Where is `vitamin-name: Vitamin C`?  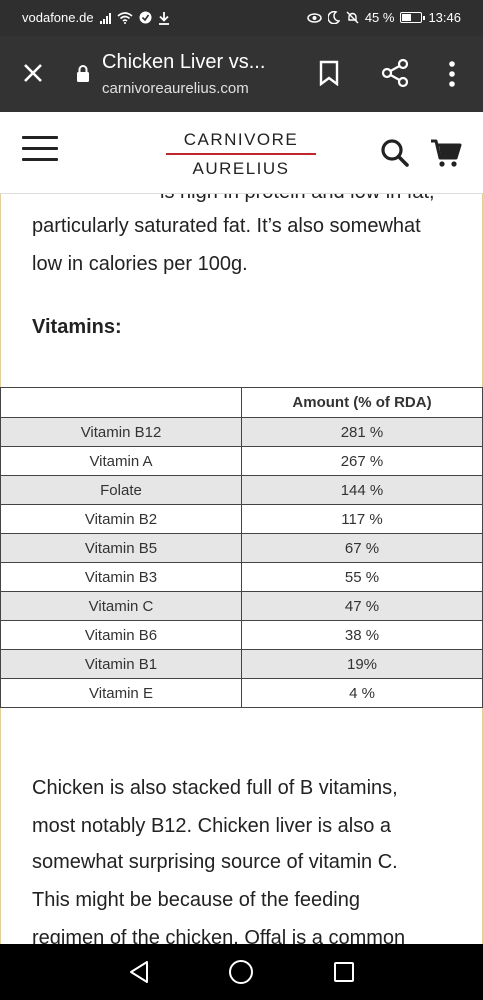 vitamin-name: Vitamin C is located at coordinates (121, 606).